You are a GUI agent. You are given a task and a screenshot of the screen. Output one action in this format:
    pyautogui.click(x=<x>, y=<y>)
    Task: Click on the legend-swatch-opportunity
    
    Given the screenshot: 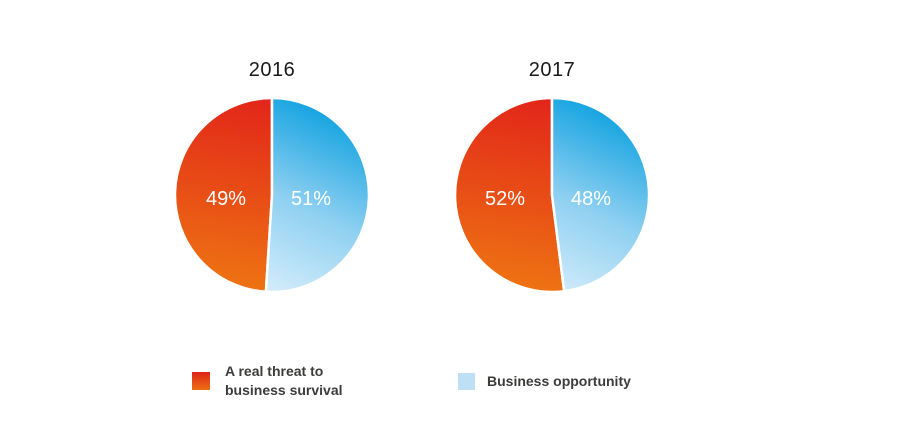 What is the action you would take?
    pyautogui.click(x=466, y=381)
    